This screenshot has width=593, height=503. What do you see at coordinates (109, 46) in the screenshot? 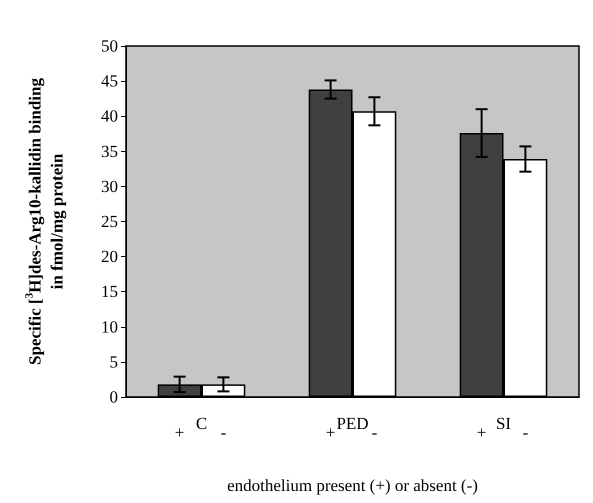
I see `y-tick-label: 50` at bounding box center [109, 46].